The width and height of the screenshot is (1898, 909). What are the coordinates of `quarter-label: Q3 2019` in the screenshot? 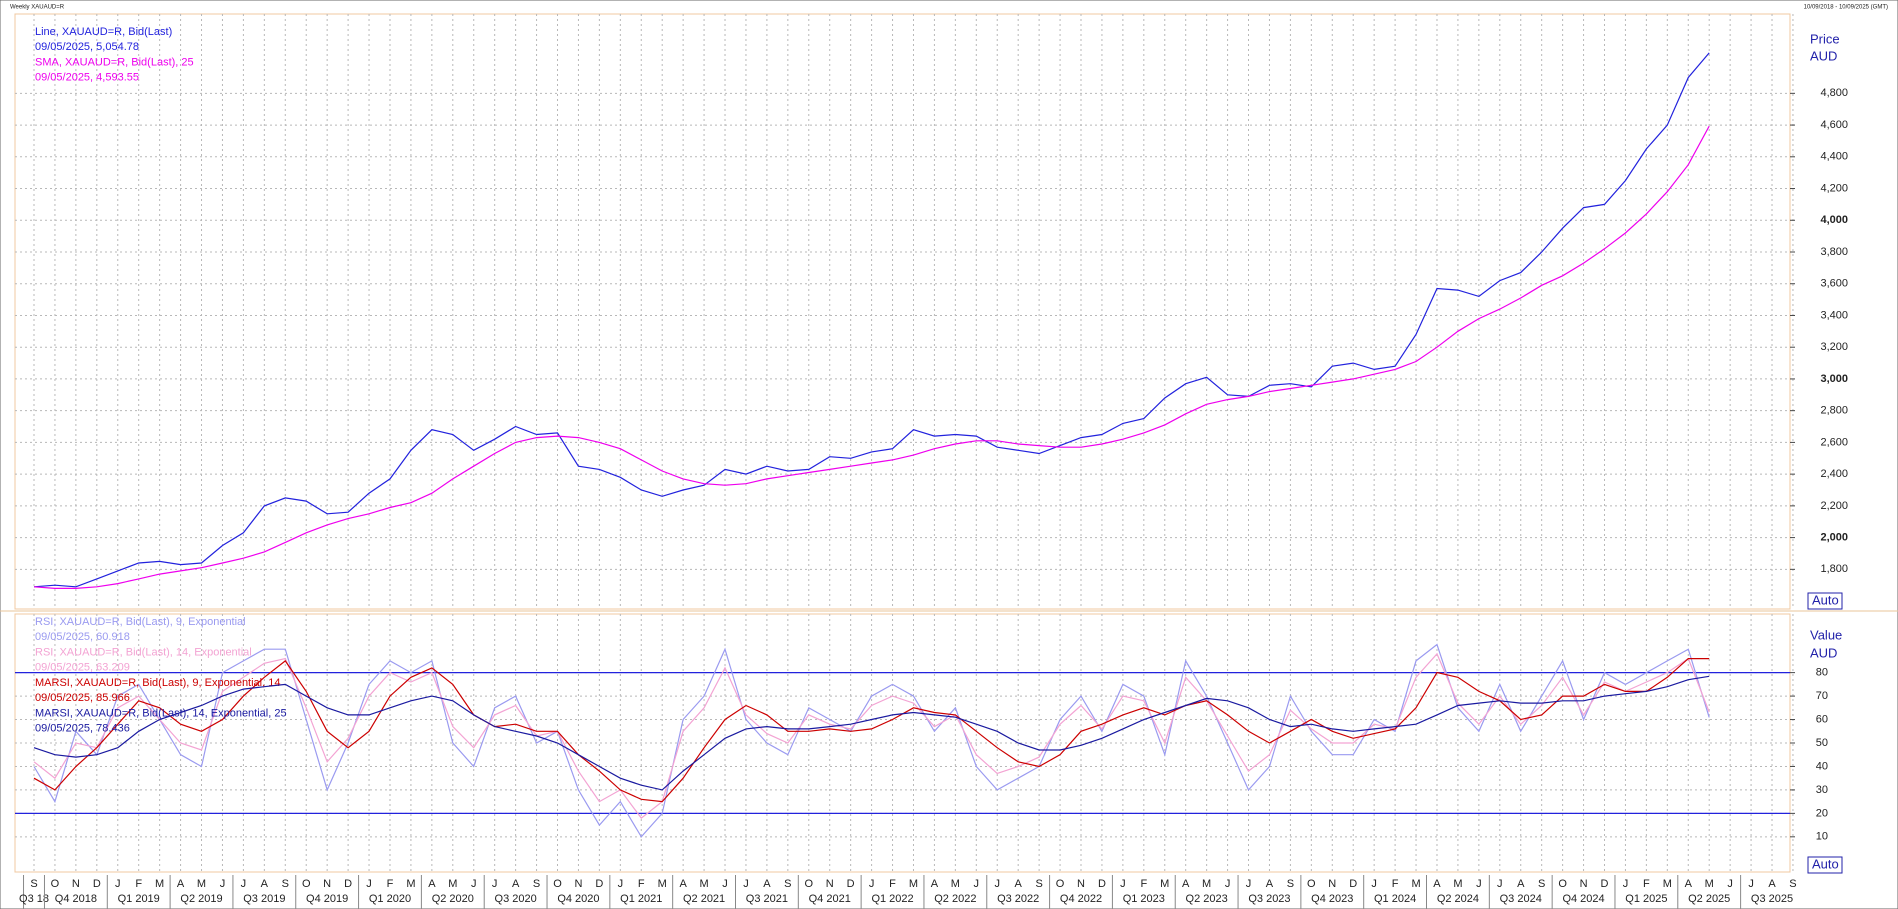 It's located at (264, 899).